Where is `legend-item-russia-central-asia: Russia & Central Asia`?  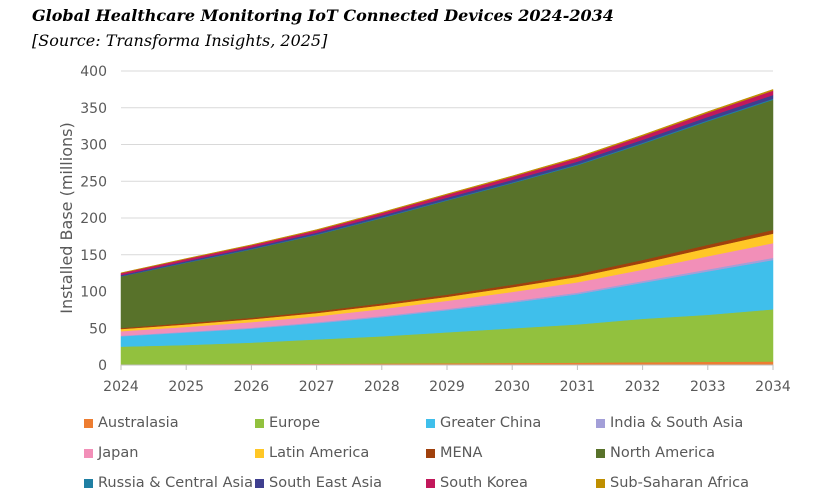 legend-item-russia-central-asia: Russia & Central Asia is located at coordinates (168, 483).